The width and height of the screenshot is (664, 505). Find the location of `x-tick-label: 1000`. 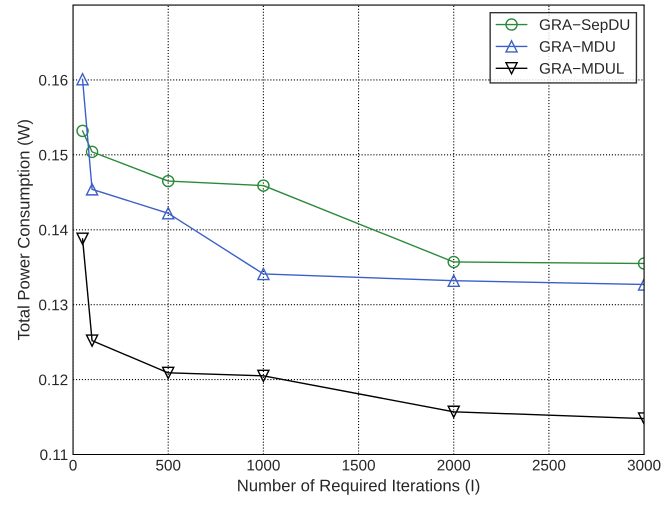

x-tick-label: 1000 is located at coordinates (264, 465).